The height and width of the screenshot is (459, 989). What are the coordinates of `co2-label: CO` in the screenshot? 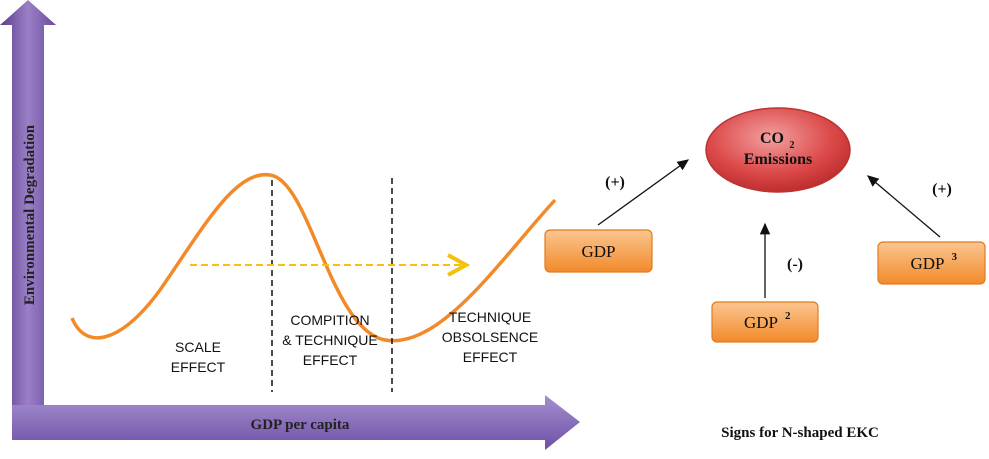 It's located at (772, 138).